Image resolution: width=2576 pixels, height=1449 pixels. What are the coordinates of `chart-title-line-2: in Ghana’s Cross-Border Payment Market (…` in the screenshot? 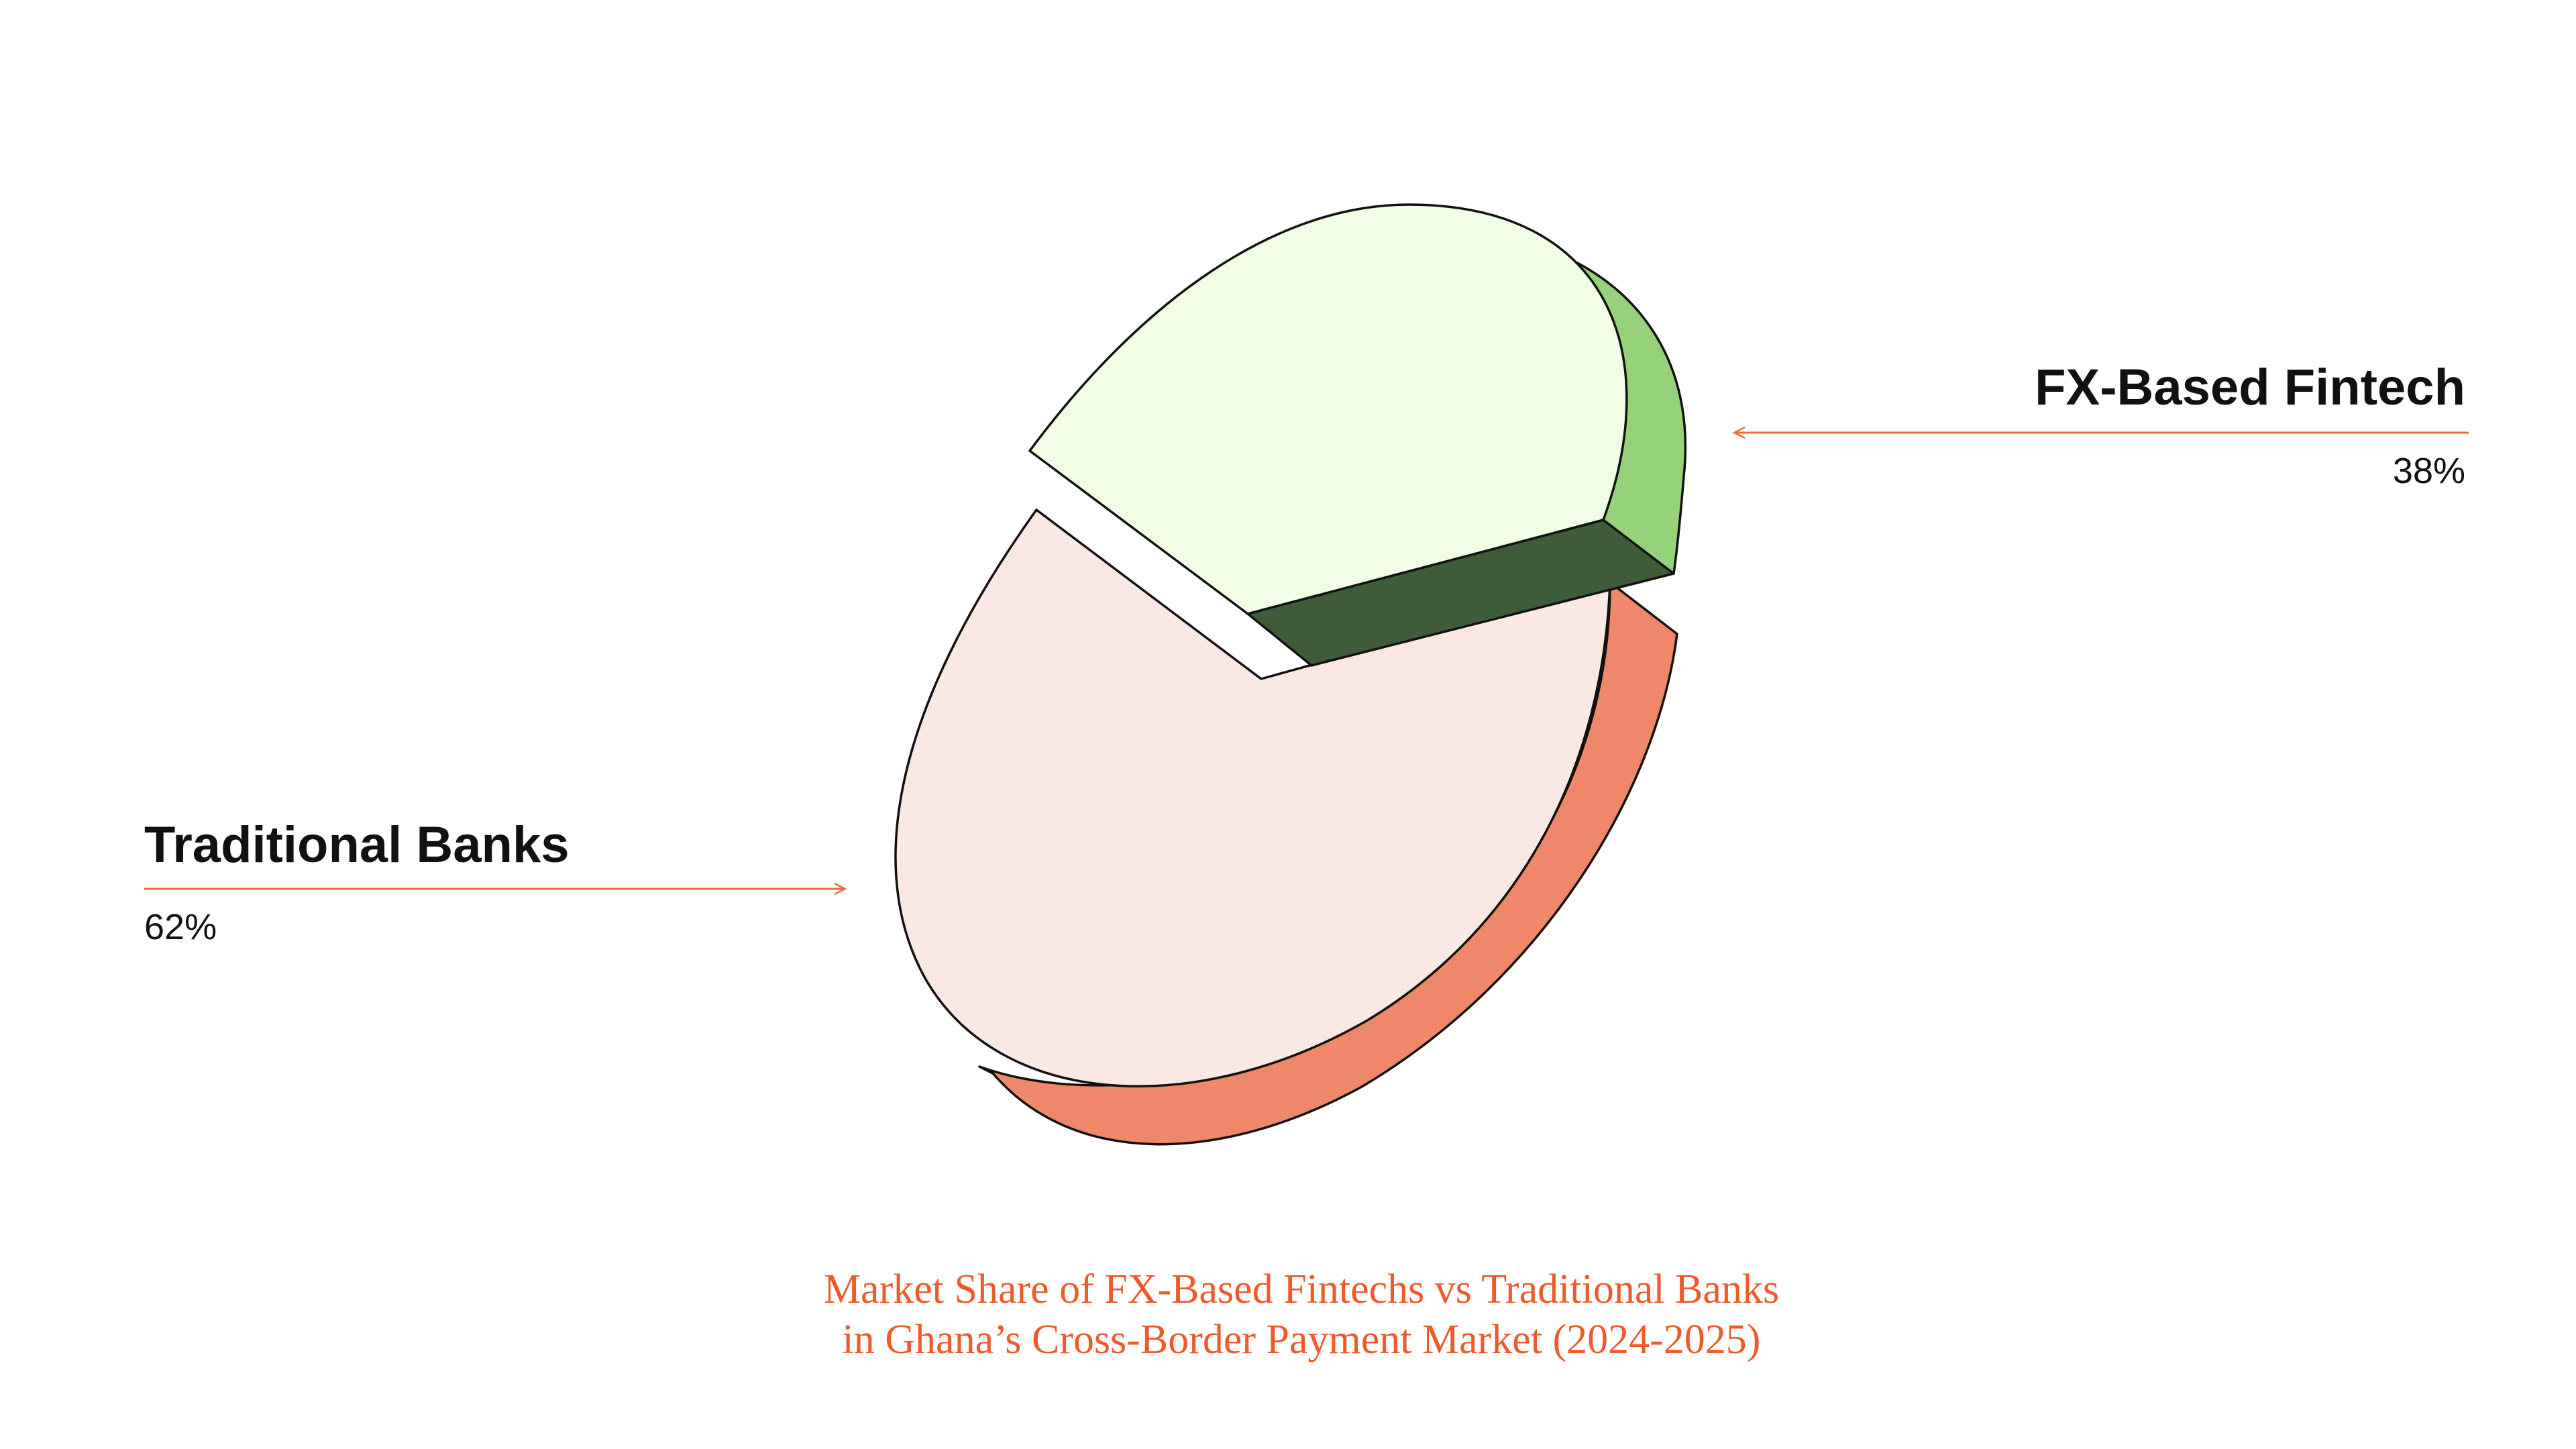 It's located at (1302, 1339).